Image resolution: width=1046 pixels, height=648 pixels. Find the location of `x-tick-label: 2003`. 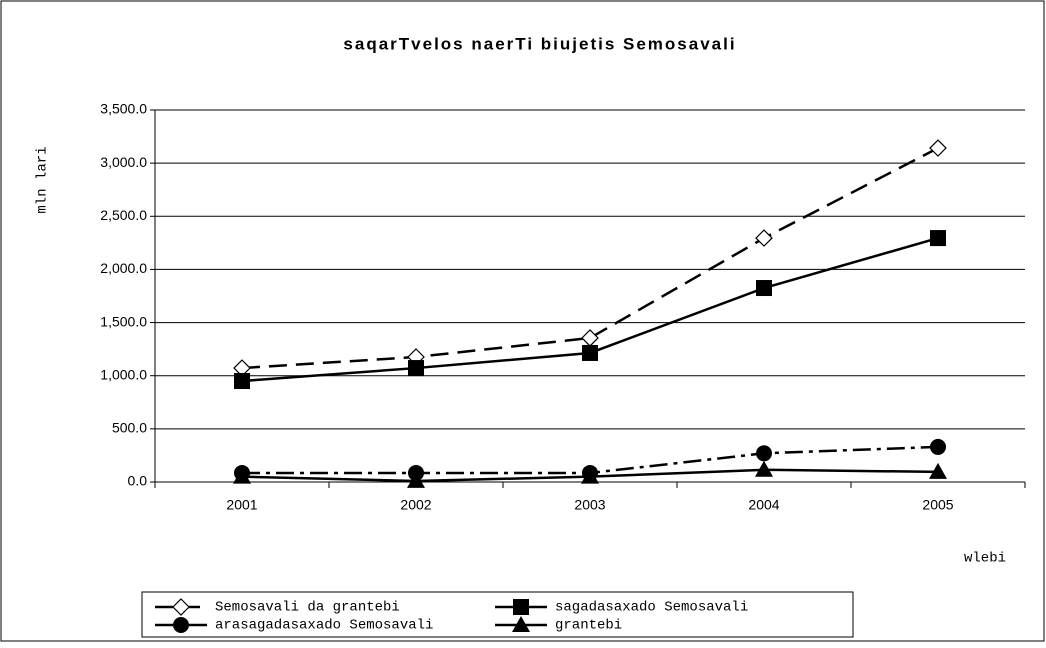

x-tick-label: 2003 is located at coordinates (589, 505).